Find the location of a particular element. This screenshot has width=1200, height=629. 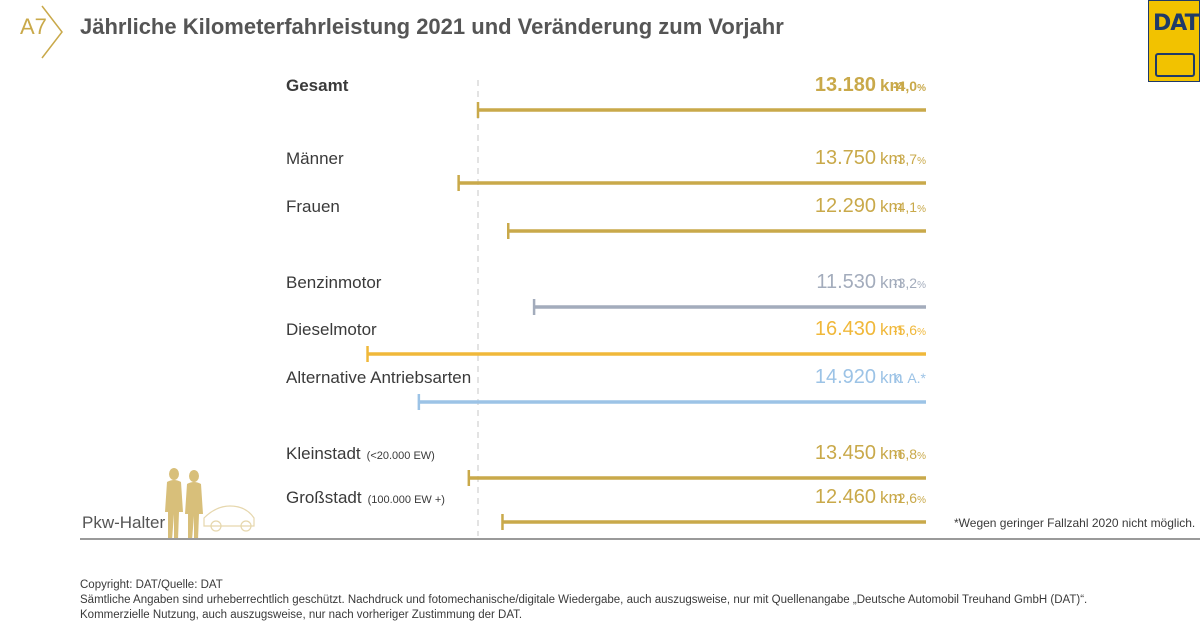

baseline is located at coordinates (640, 539).